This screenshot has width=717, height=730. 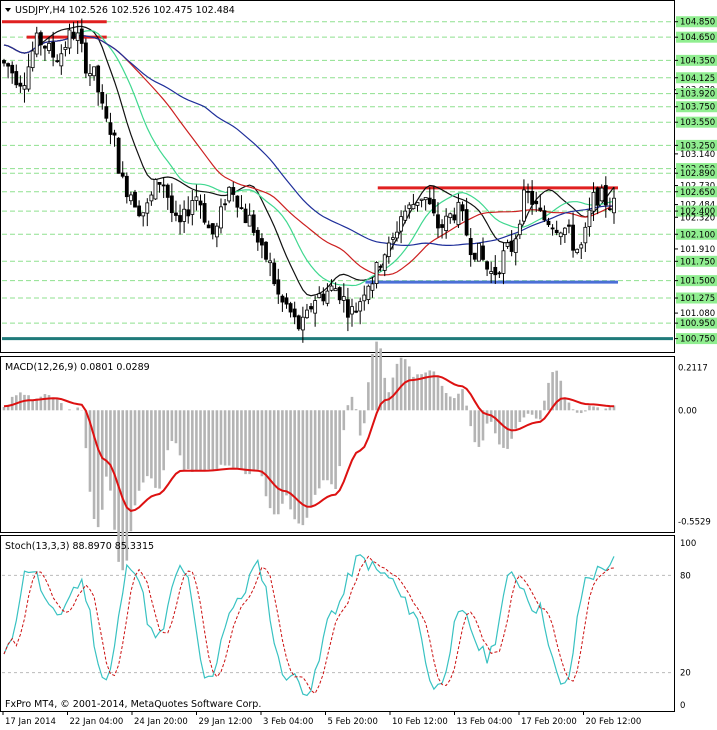 I want to click on price-tick-label: 104.350, so click(x=697, y=61).